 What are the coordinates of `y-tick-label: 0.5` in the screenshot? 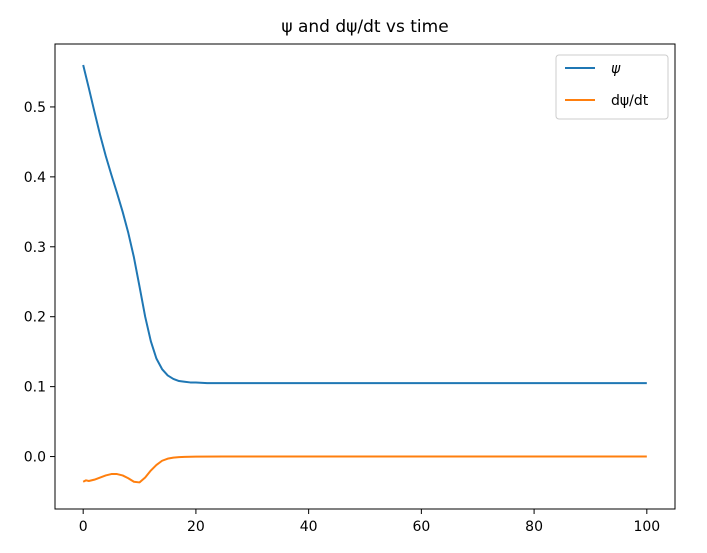 It's located at (35, 108).